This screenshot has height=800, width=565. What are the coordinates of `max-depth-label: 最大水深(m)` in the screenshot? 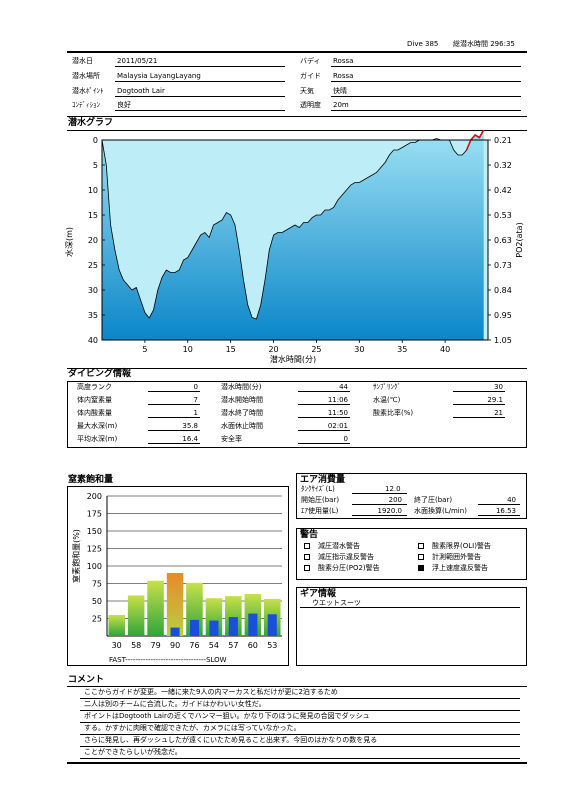 It's located at (97, 426).